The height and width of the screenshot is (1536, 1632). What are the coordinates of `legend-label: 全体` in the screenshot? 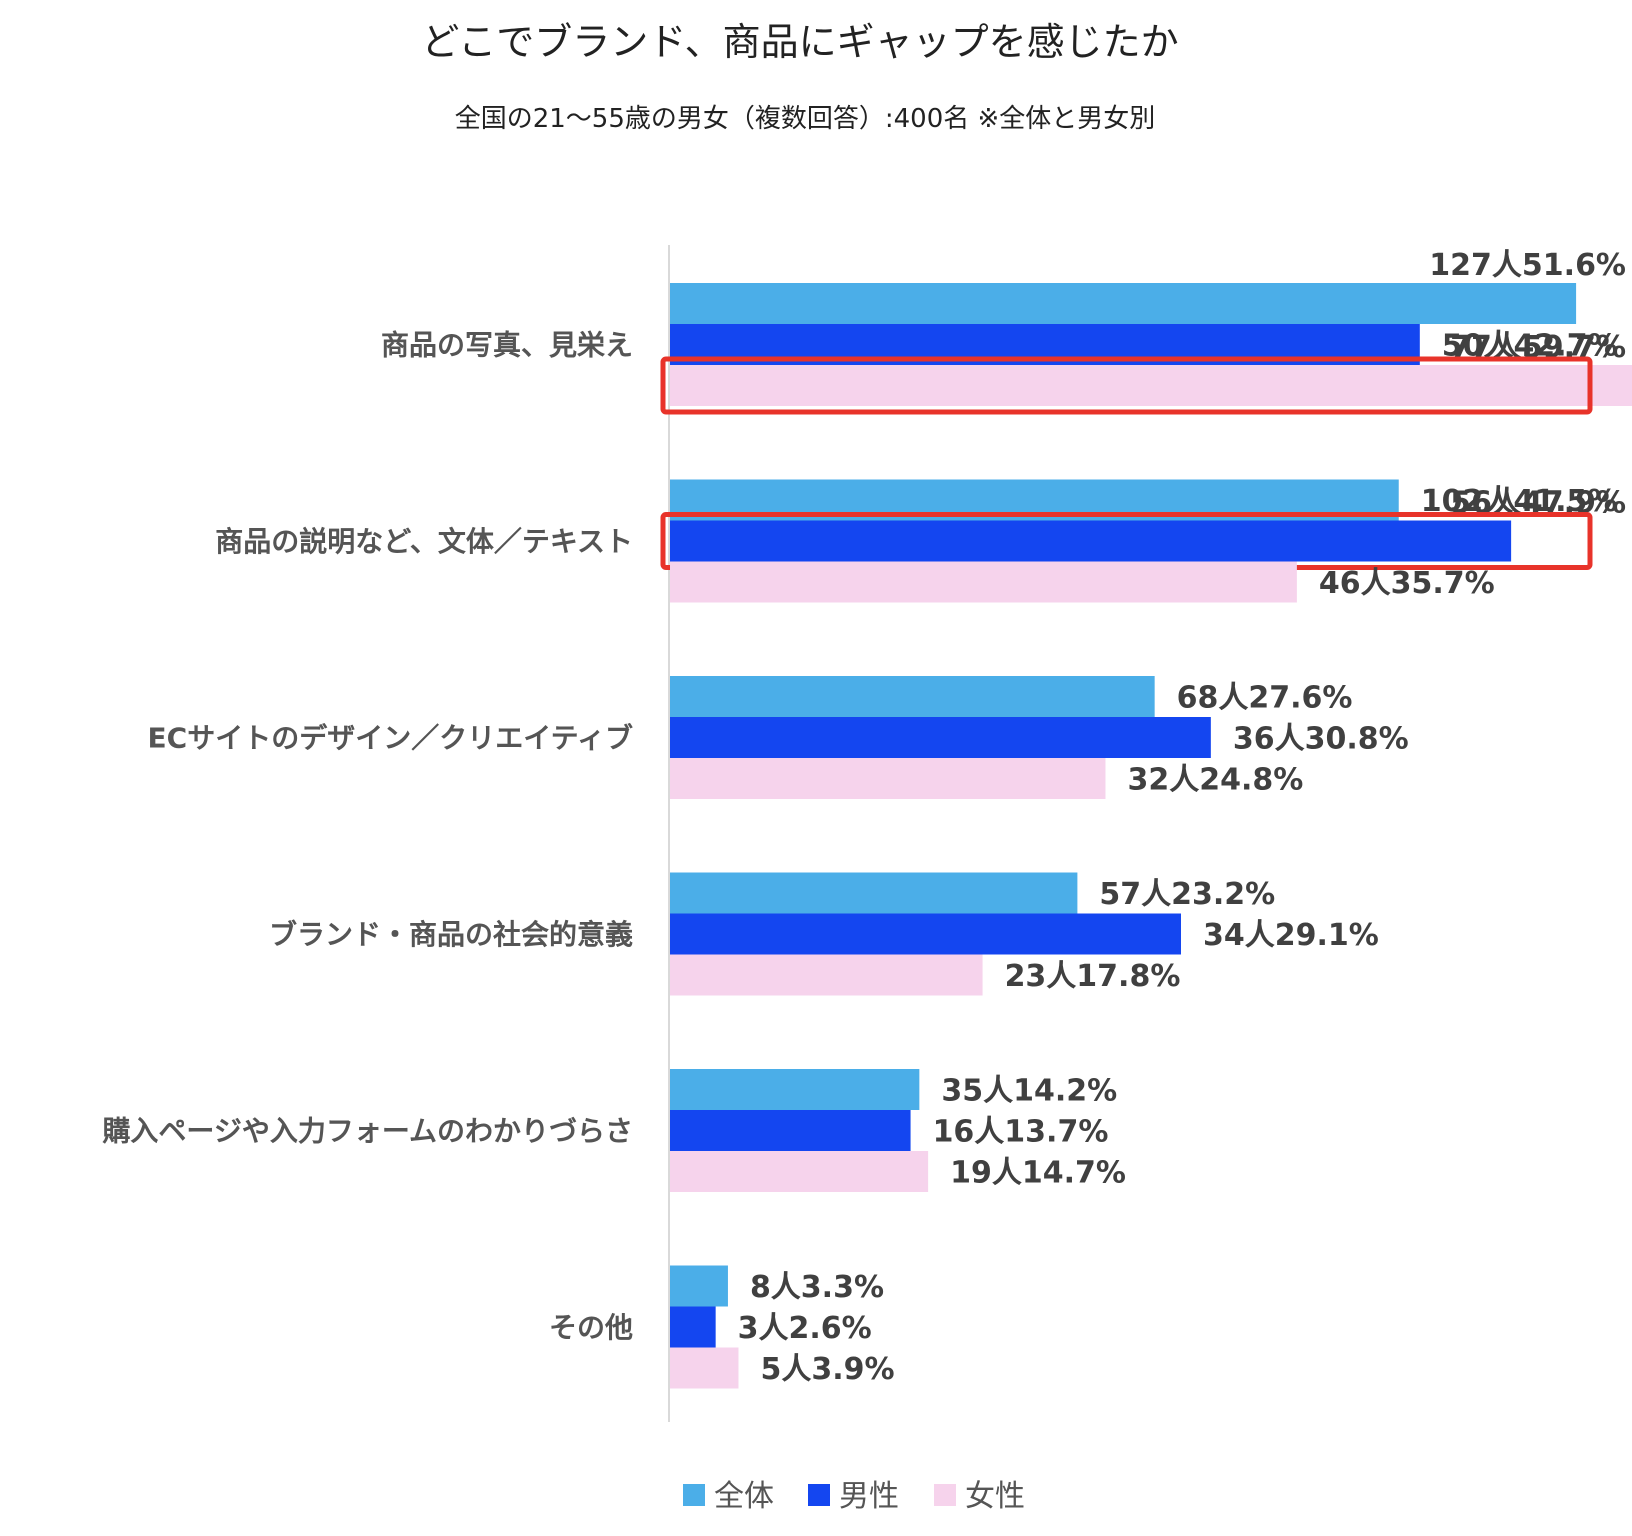 It's located at (744, 1496).